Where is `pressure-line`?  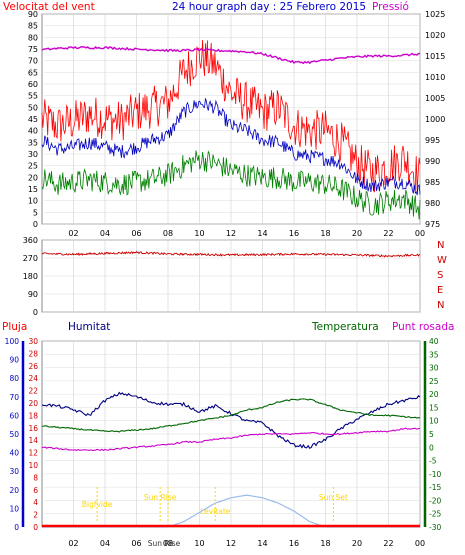
pressure-line is located at coordinates (230, 55).